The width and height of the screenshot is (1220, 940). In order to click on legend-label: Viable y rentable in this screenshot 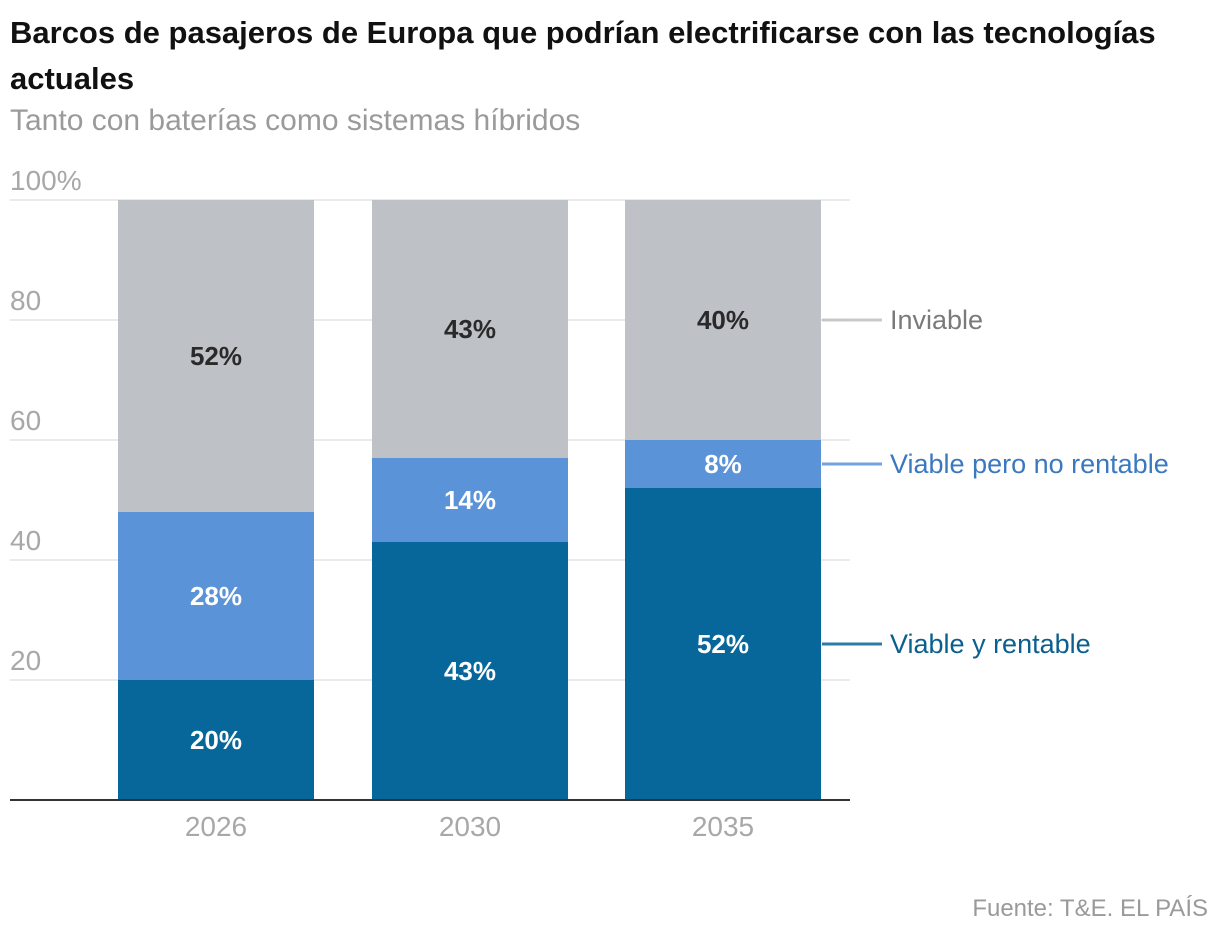, I will do `click(990, 644)`.